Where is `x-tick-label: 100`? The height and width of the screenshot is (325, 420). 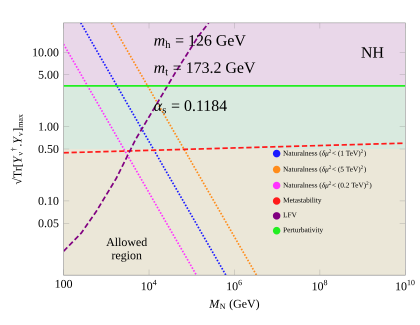 x-tick-label: 100 is located at coordinates (64, 284).